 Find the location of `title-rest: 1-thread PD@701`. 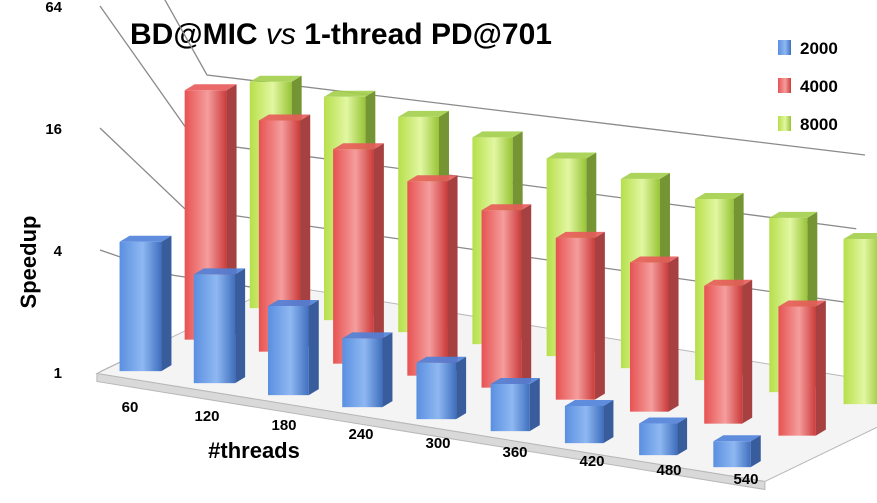

title-rest: 1-thread PD@701 is located at coordinates (424, 34).